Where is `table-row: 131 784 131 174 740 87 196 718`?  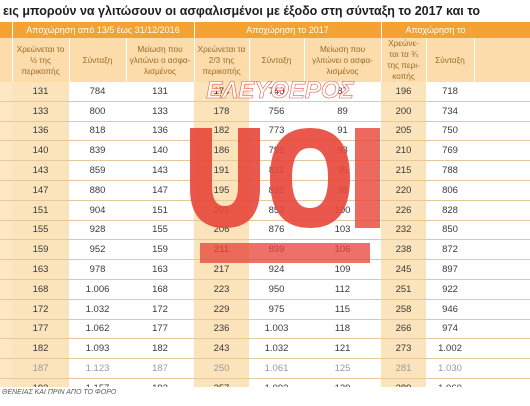 table-row: 131 784 131 174 740 87 196 718 is located at coordinates (265, 92).